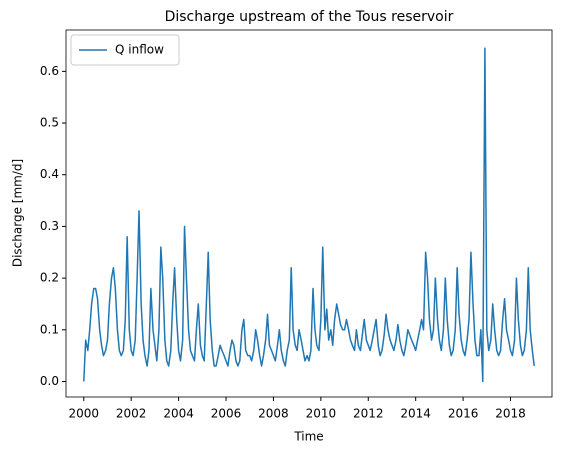  What do you see at coordinates (49, 174) in the screenshot?
I see `y-tick-label: 0.4` at bounding box center [49, 174].